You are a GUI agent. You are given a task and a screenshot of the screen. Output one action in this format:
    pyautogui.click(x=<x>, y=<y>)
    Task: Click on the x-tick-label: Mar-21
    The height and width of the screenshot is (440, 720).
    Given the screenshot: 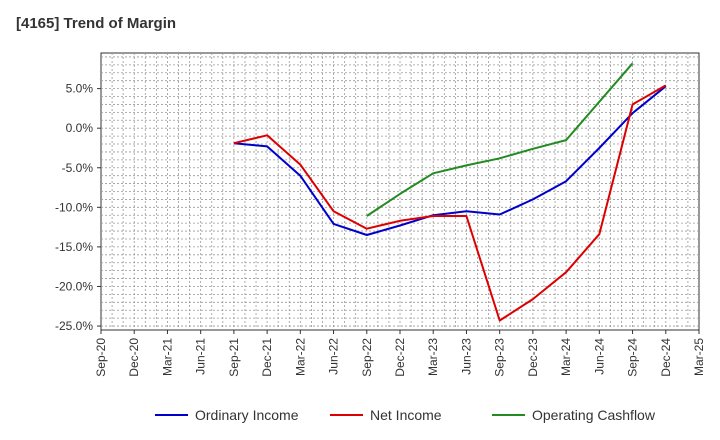 What is the action you would take?
    pyautogui.click(x=167, y=357)
    